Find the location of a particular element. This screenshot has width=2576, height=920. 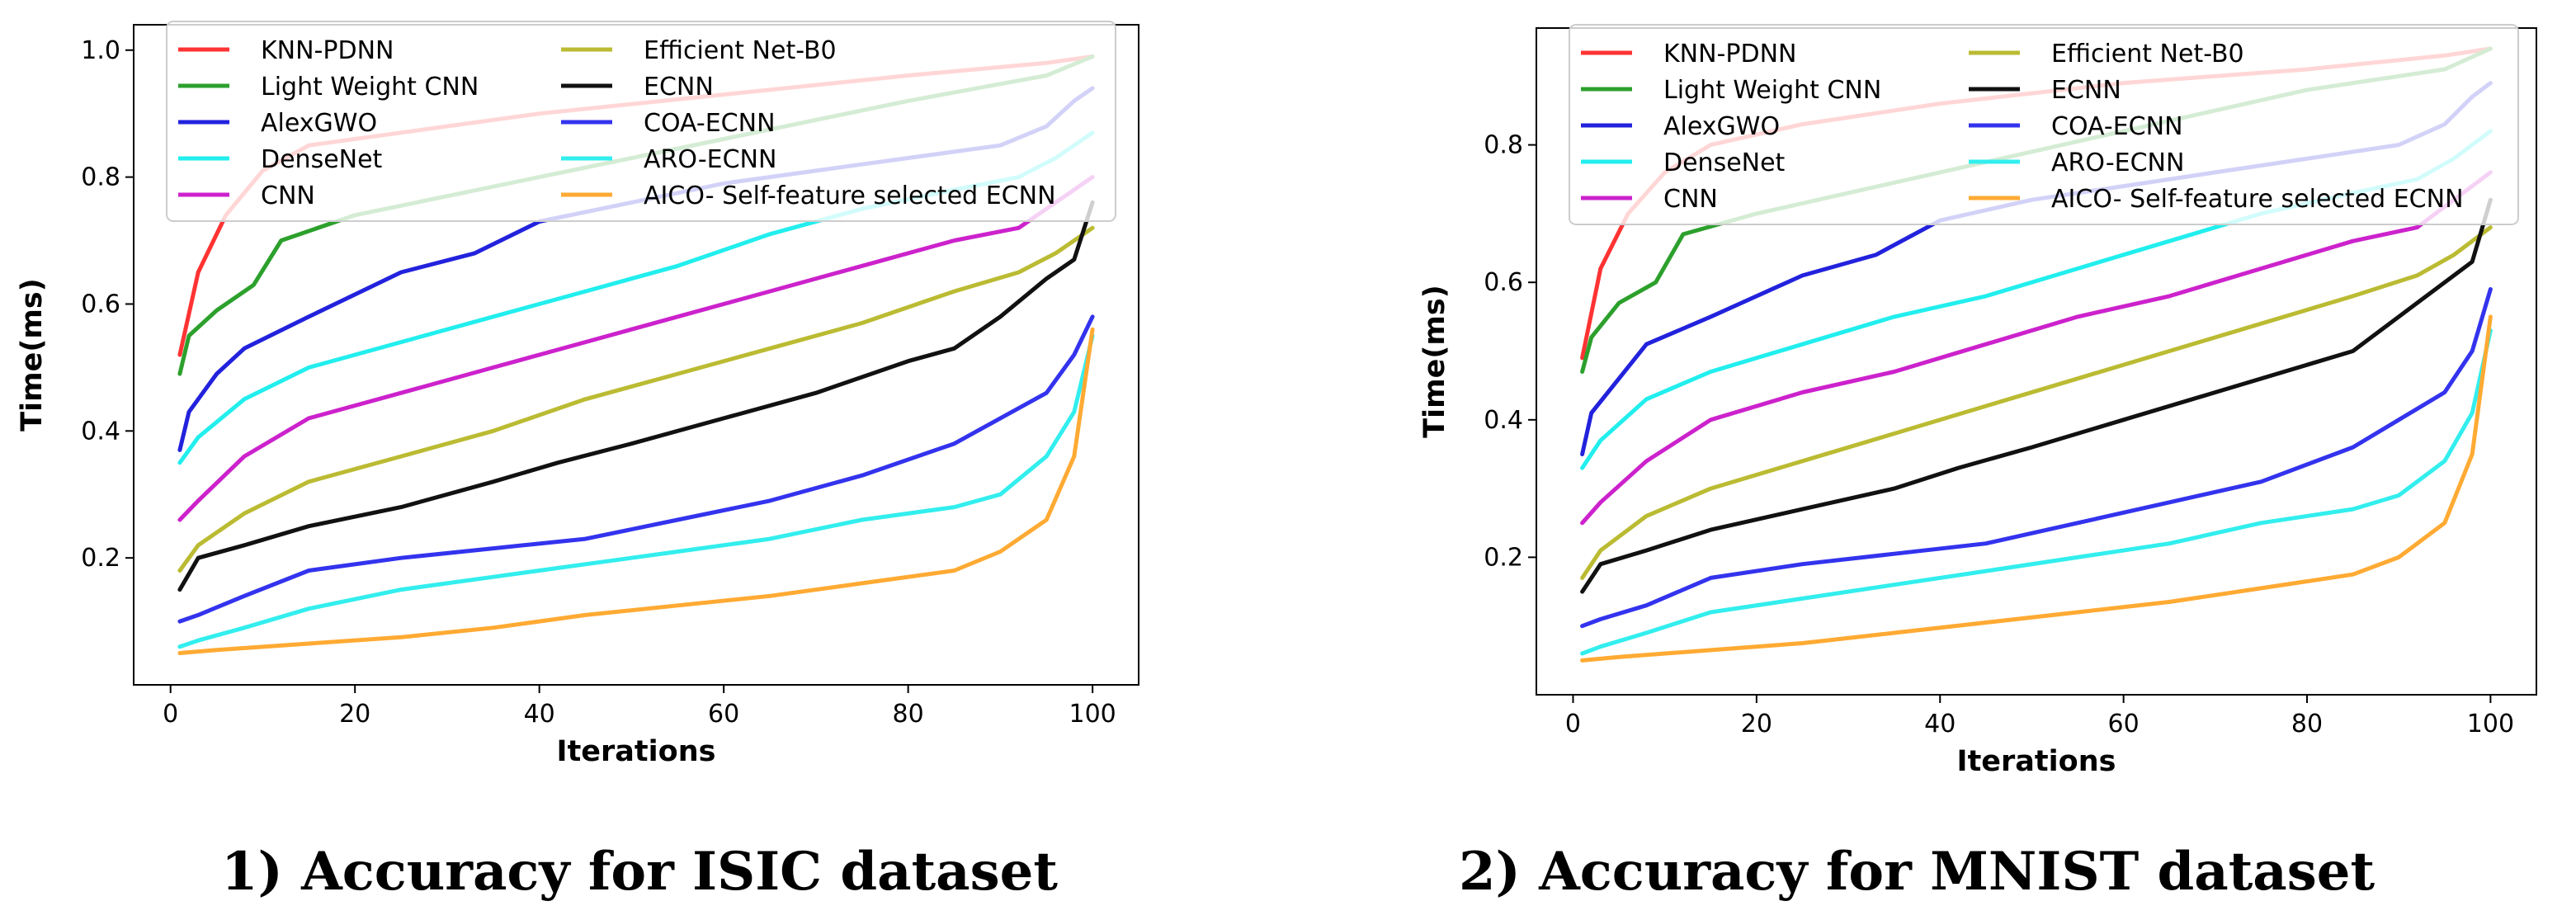

caption-mnist: 2) Accuracy for MNIST dataset is located at coordinates (1917, 872).